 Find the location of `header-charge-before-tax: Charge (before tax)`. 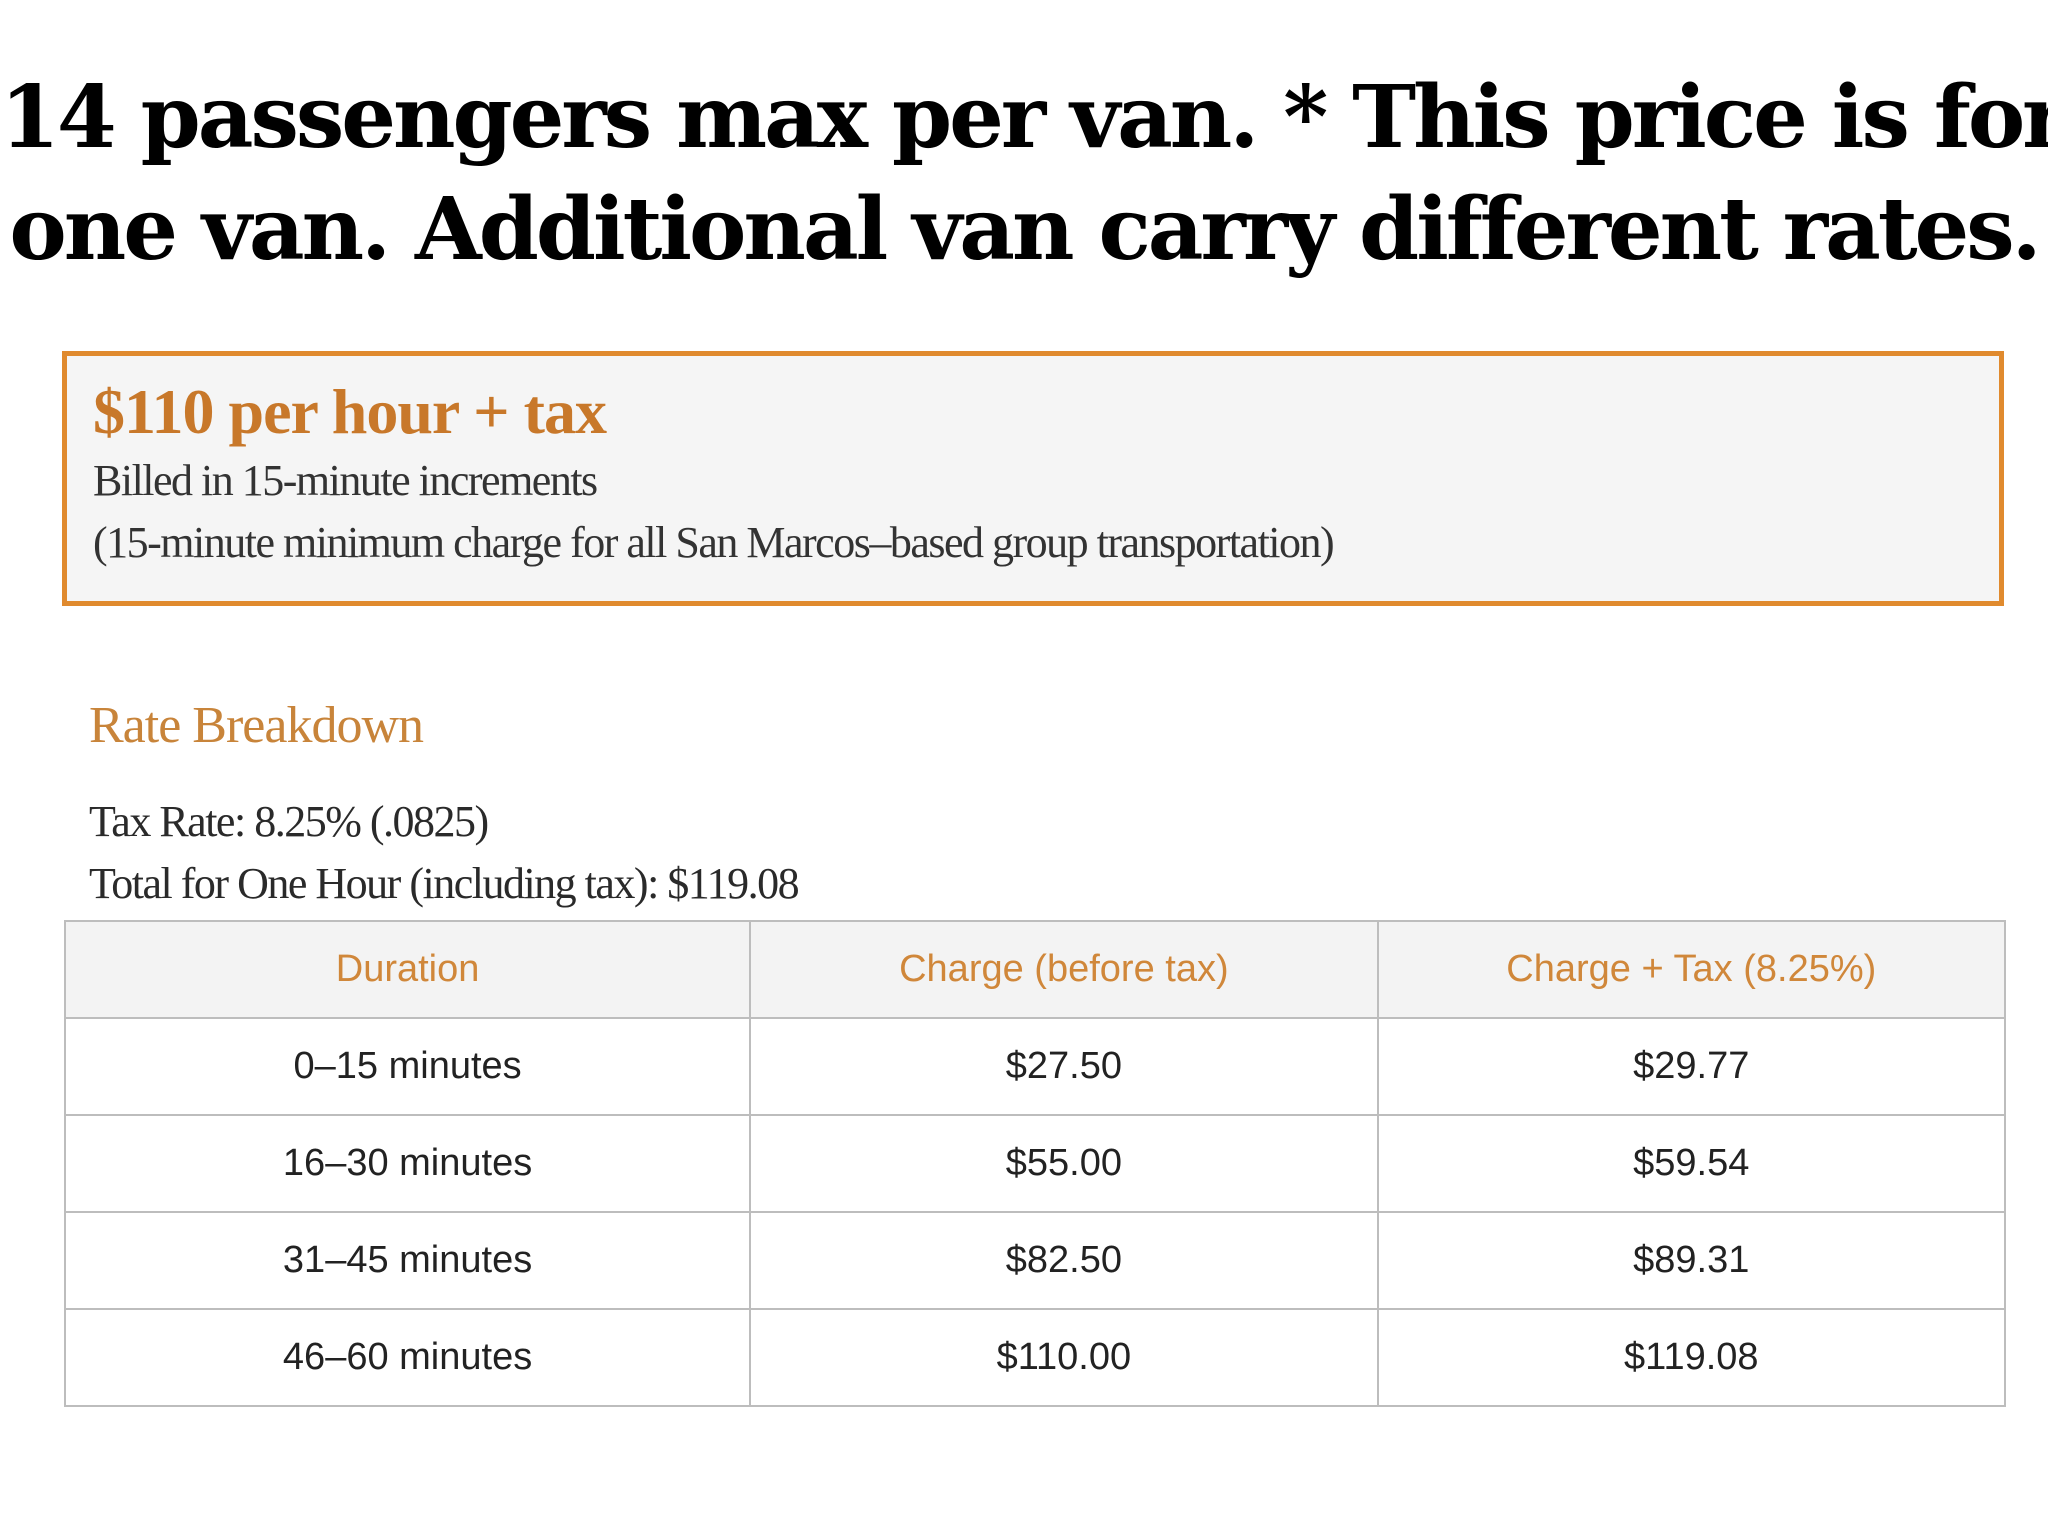

header-charge-before-tax: Charge (before tax) is located at coordinates (1064, 969).